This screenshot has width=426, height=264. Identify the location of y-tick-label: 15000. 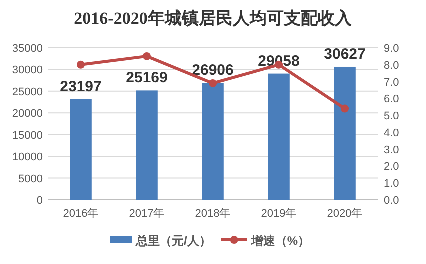
(27, 136).